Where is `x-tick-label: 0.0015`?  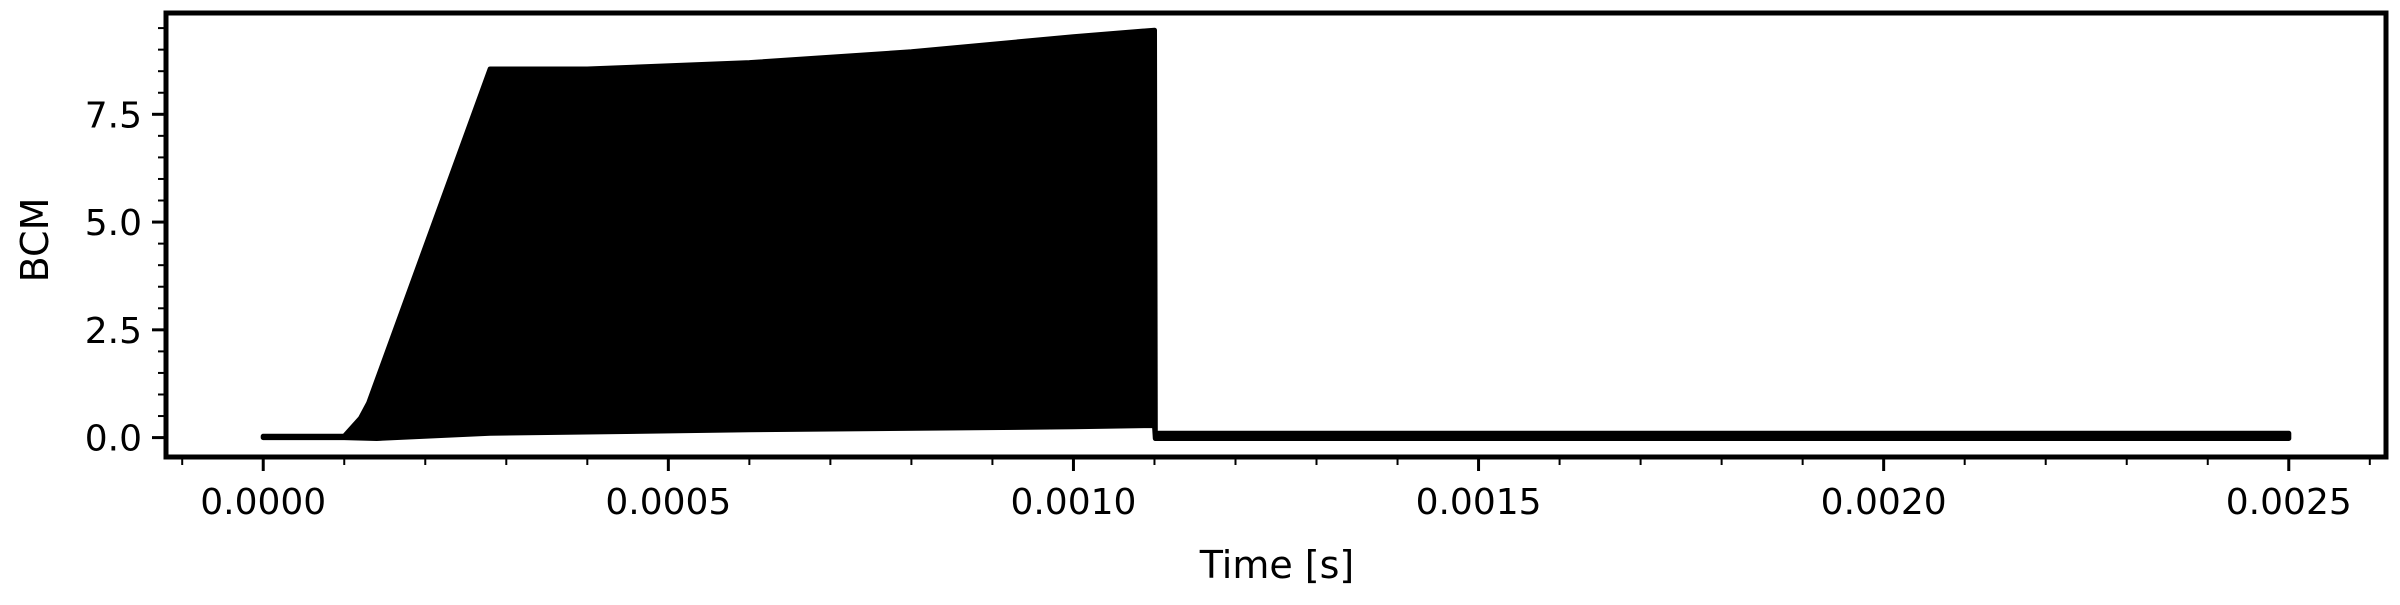
x-tick-label: 0.0015 is located at coordinates (1479, 502).